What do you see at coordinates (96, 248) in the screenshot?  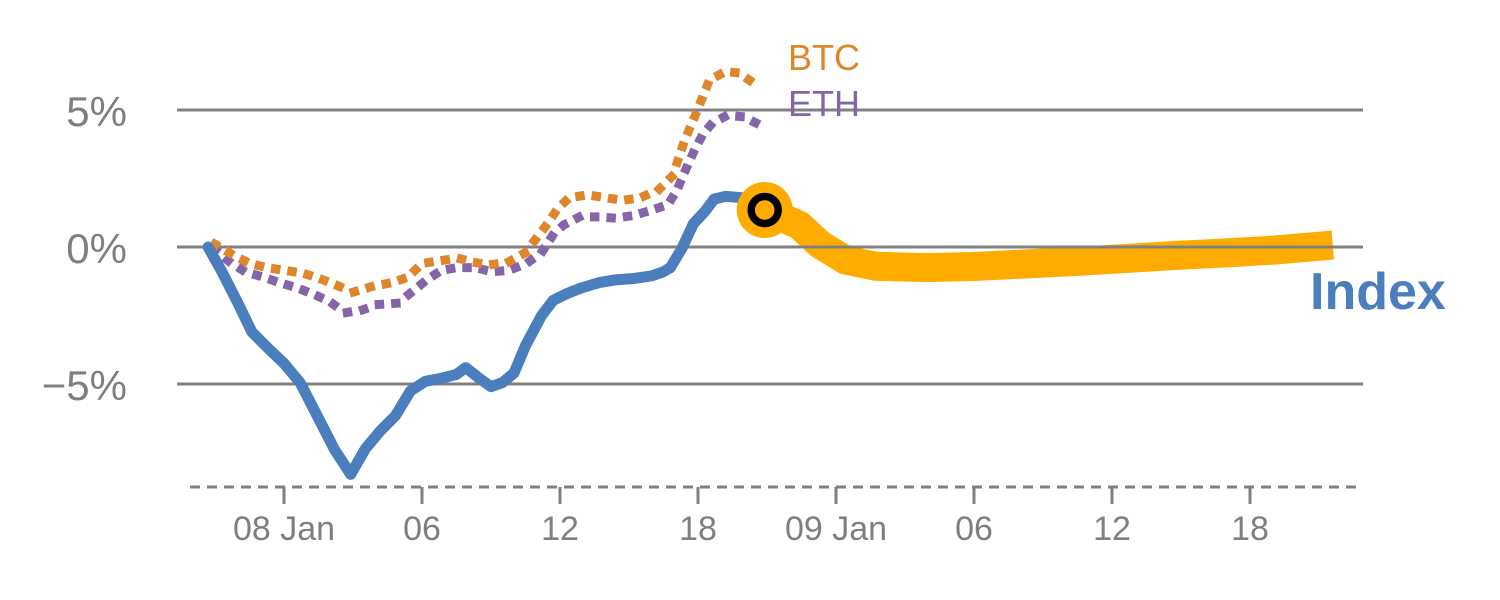 I see `y-tick-label: 0%` at bounding box center [96, 248].